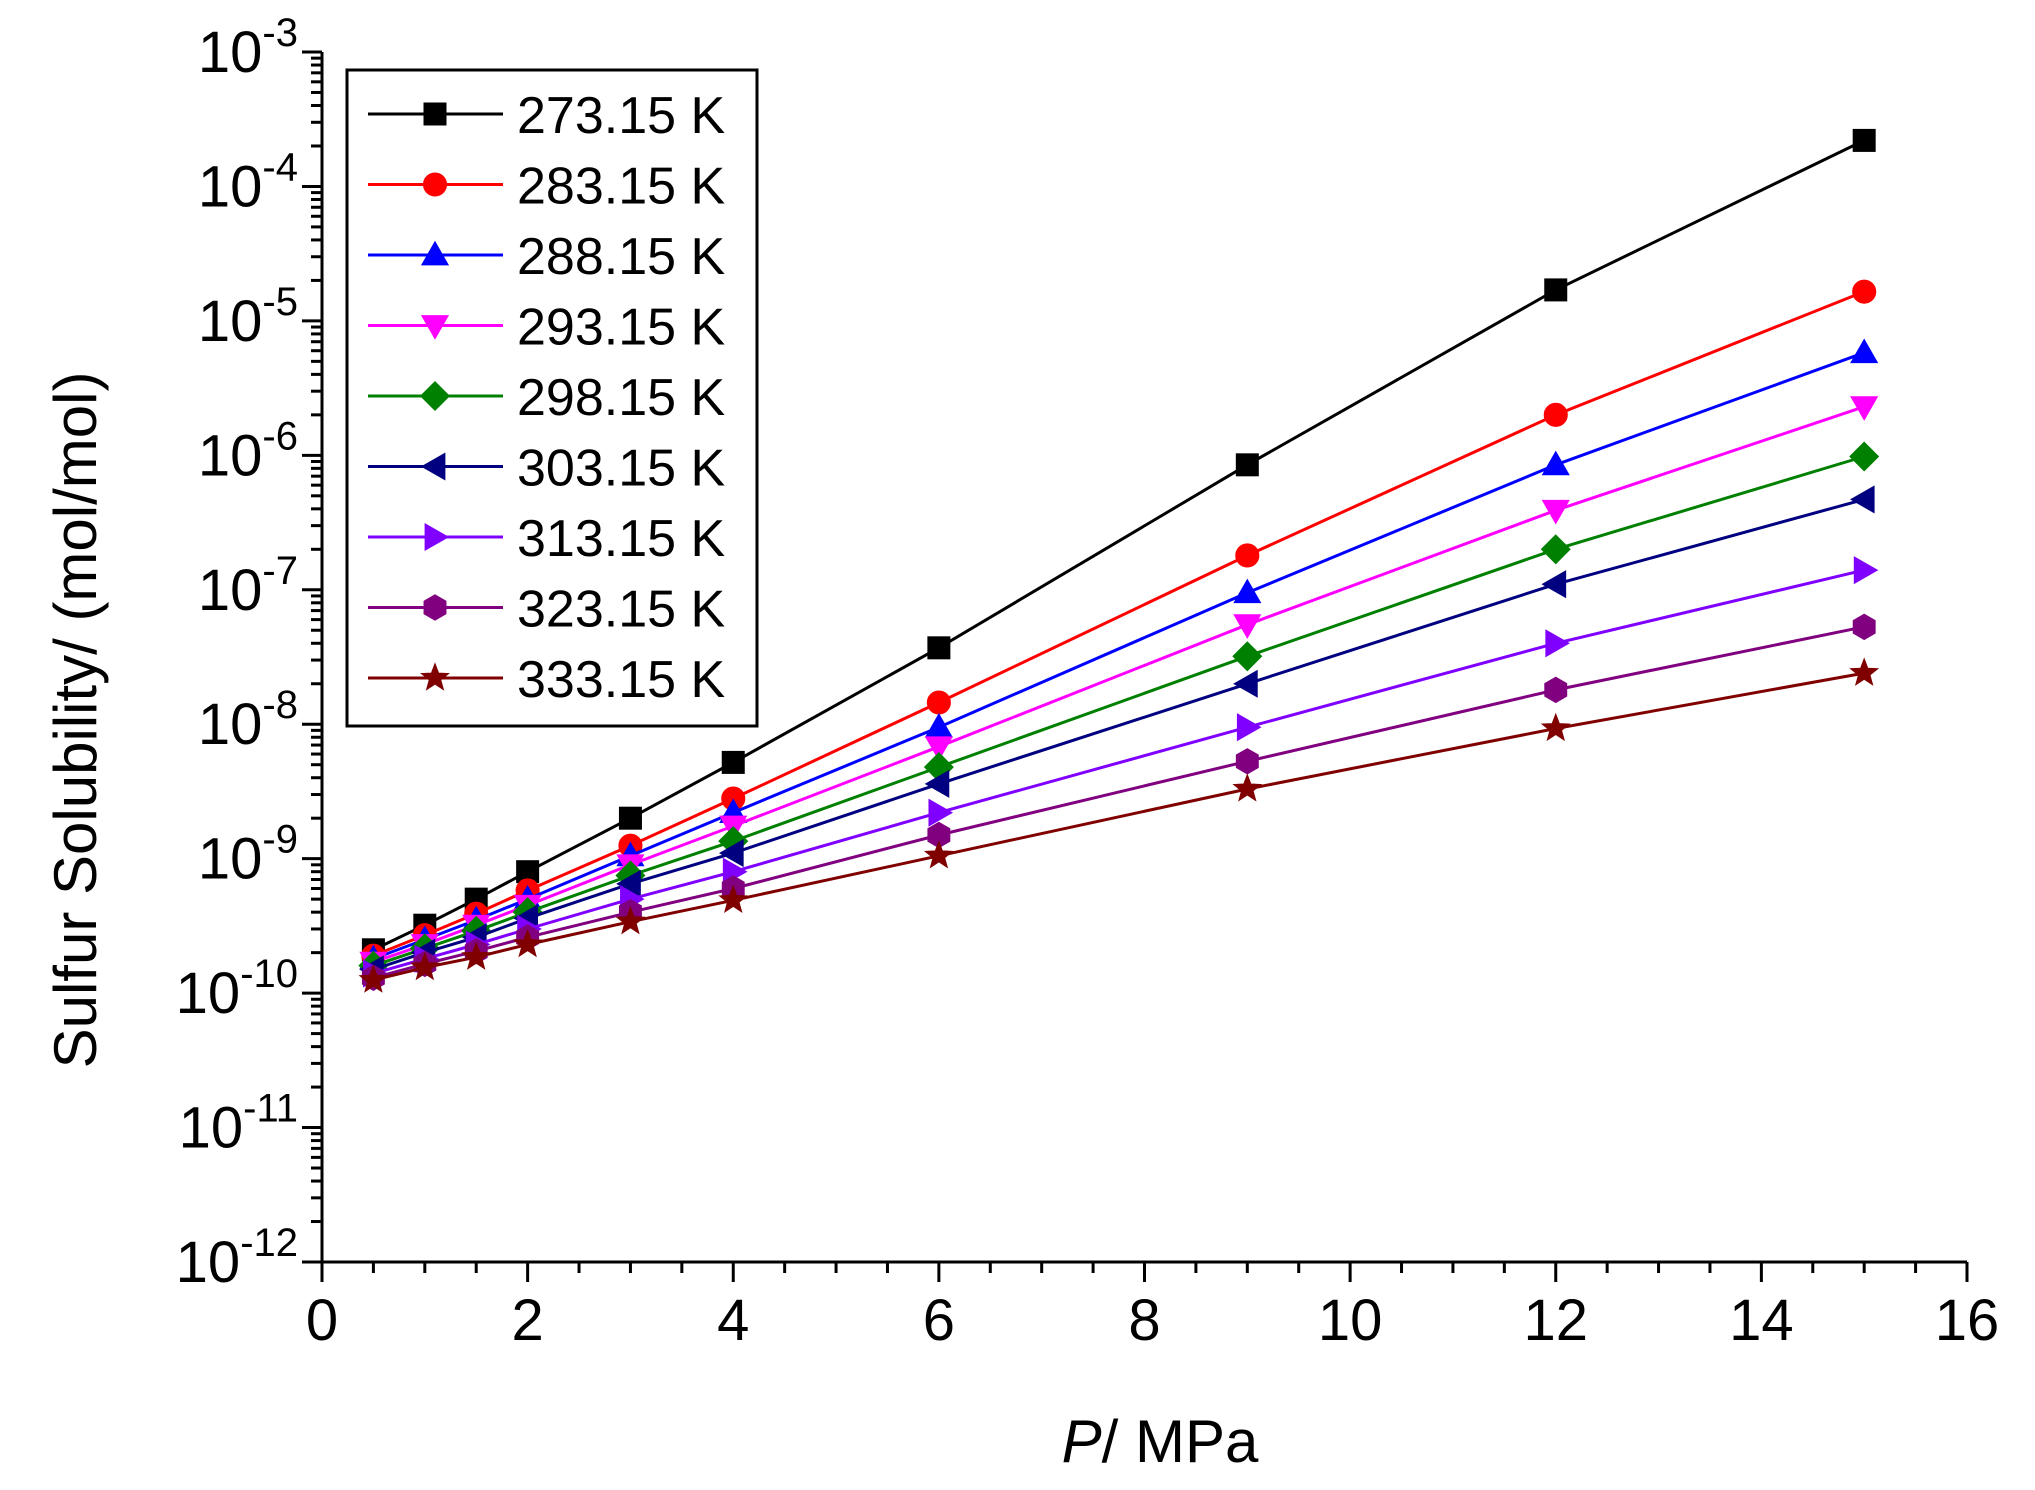 The width and height of the screenshot is (2035, 1490). I want to click on x-axis-title: P/ MPa, so click(1160, 1441).